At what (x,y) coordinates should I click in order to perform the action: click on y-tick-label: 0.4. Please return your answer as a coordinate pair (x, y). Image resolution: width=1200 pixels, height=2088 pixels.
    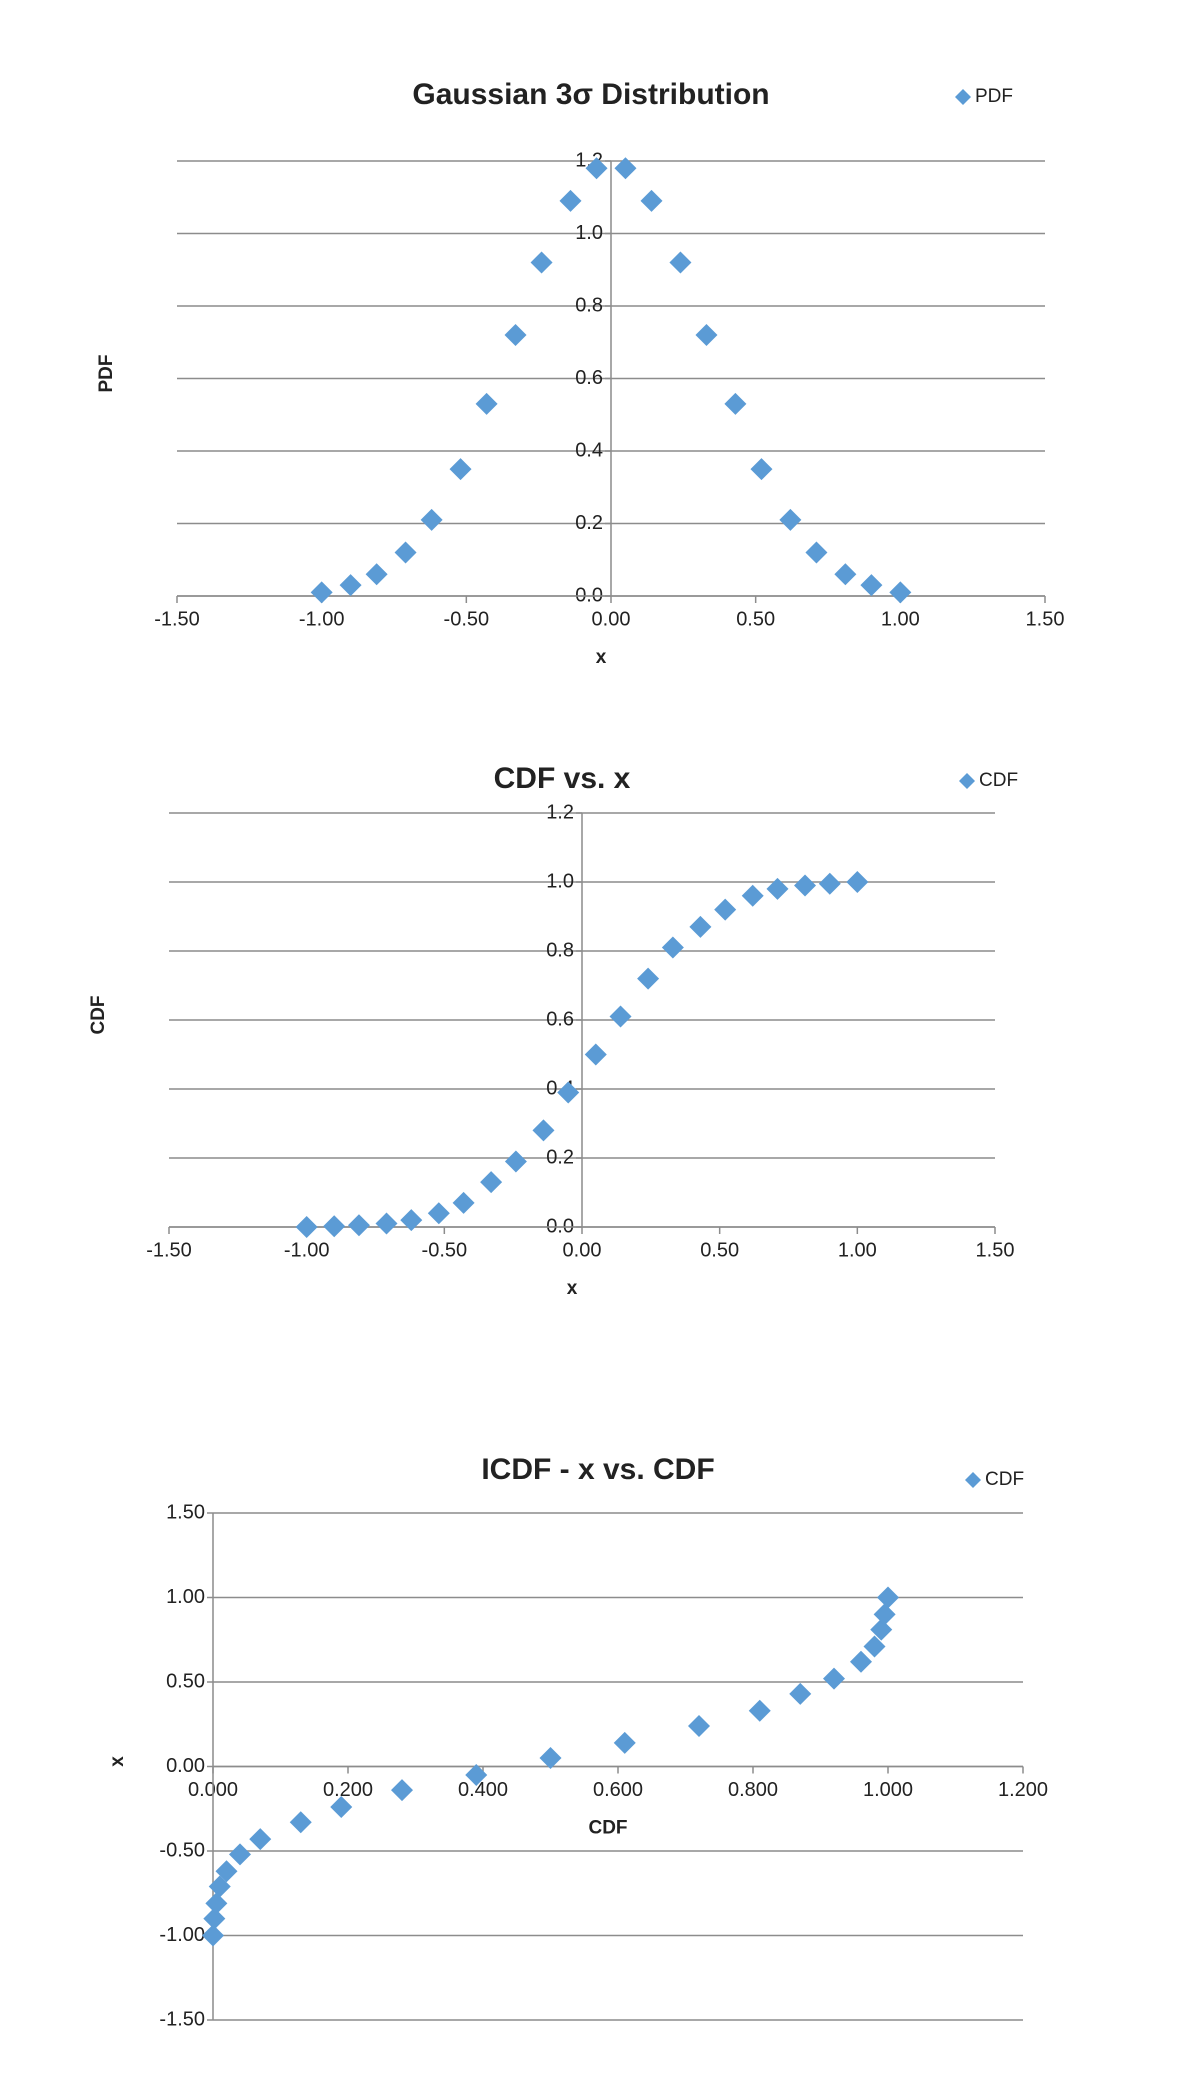
    Looking at the image, I should click on (589, 450).